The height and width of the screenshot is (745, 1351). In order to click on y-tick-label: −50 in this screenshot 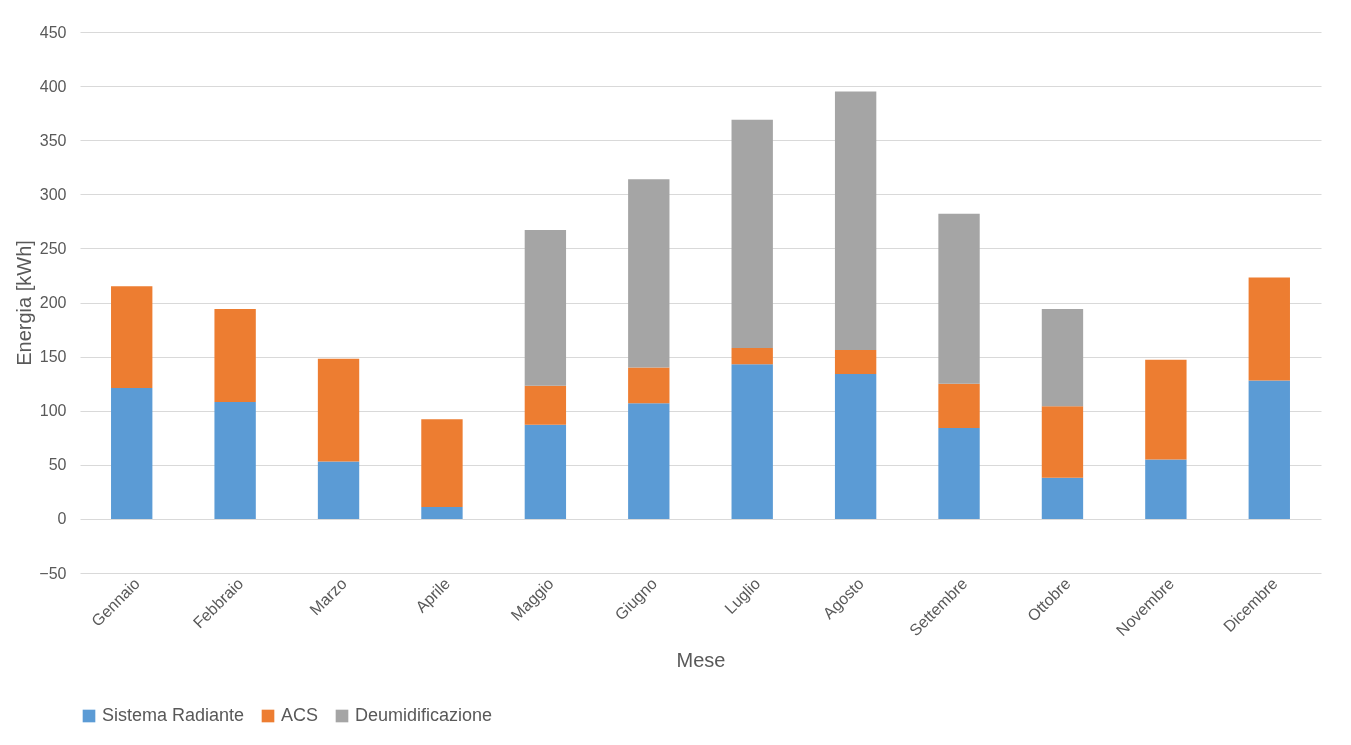, I will do `click(53, 573)`.